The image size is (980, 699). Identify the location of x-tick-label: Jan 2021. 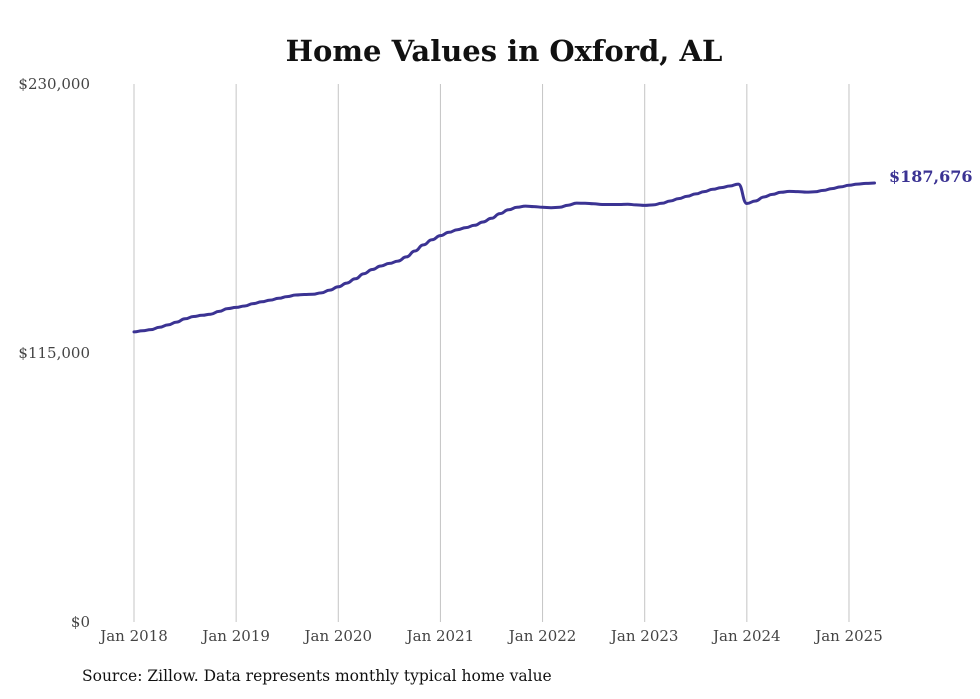
(440, 636).